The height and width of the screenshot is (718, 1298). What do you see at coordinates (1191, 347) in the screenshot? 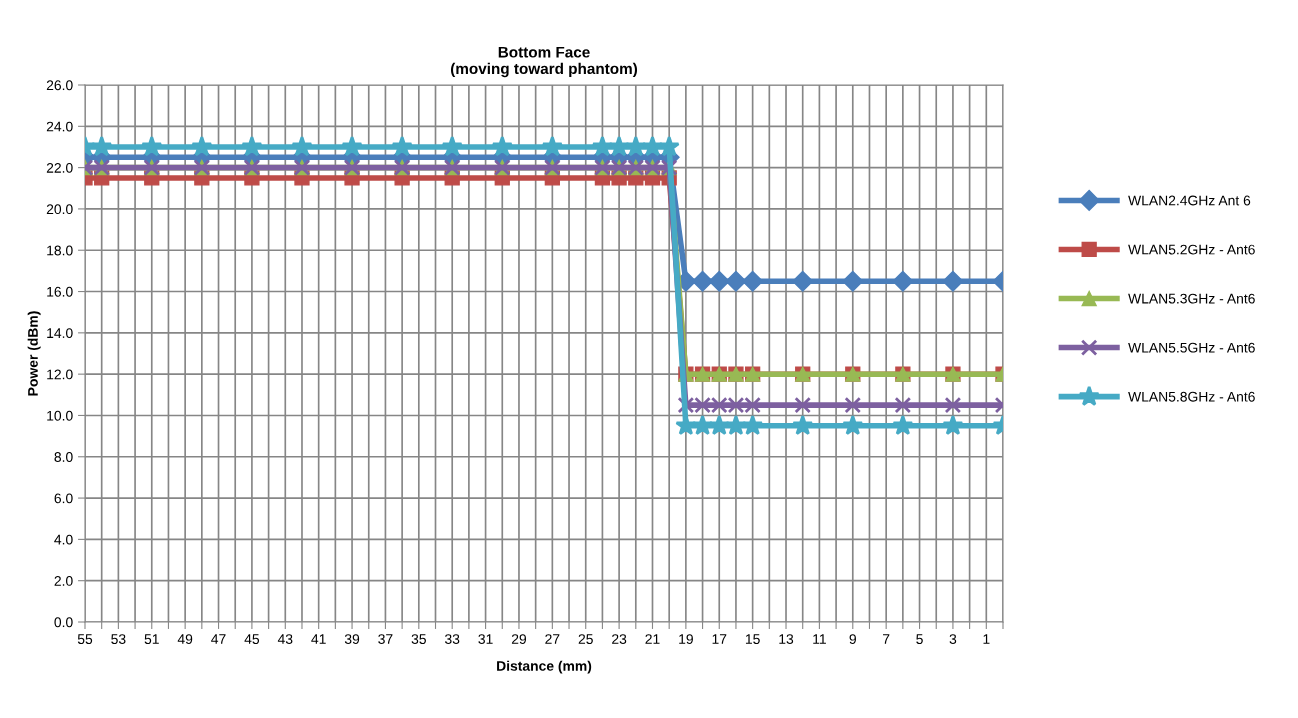
I see `legend-label: WLAN5.5GHz - Ant6` at bounding box center [1191, 347].